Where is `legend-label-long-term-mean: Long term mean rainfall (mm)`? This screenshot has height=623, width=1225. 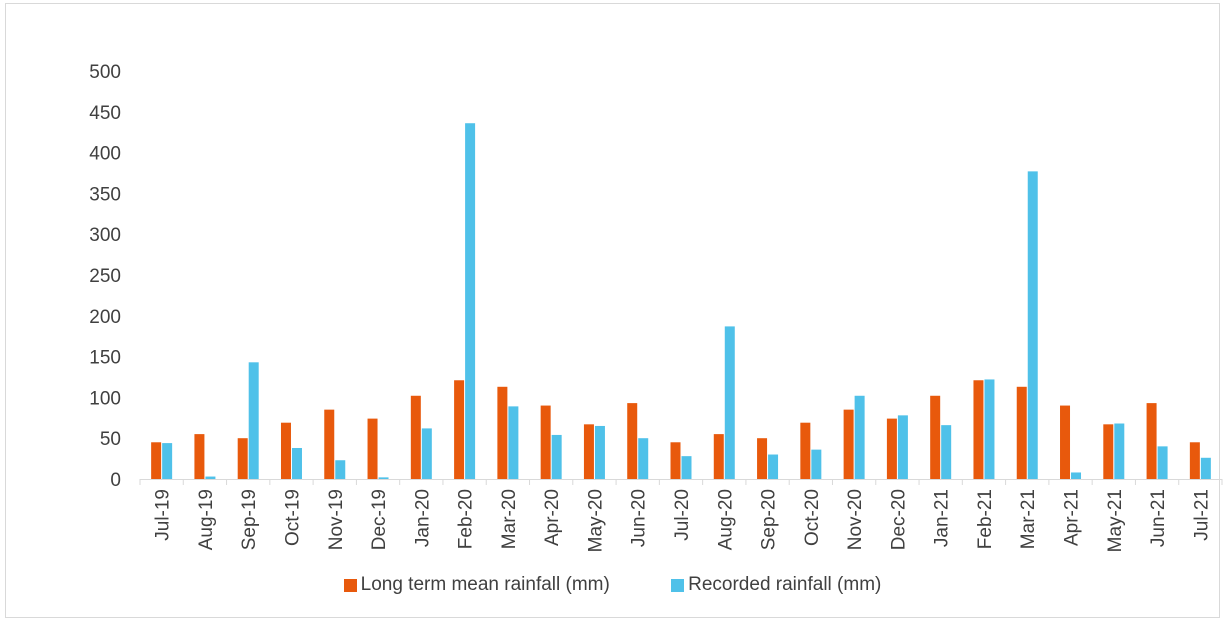 legend-label-long-term-mean: Long term mean rainfall (mm) is located at coordinates (485, 584).